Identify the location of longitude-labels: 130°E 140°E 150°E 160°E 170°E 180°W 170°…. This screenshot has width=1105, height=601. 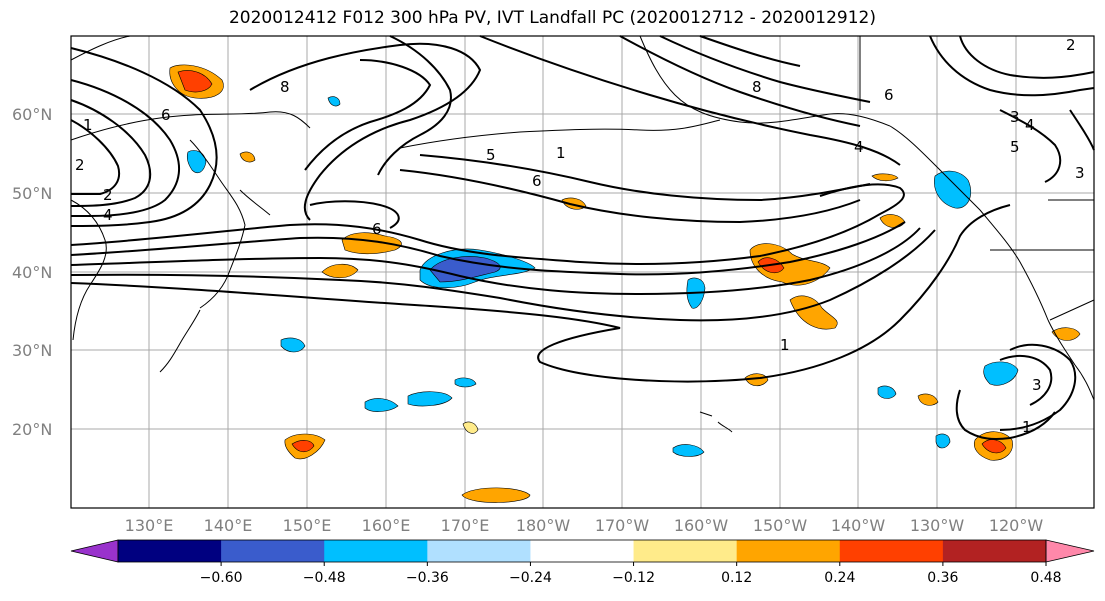
(584, 525).